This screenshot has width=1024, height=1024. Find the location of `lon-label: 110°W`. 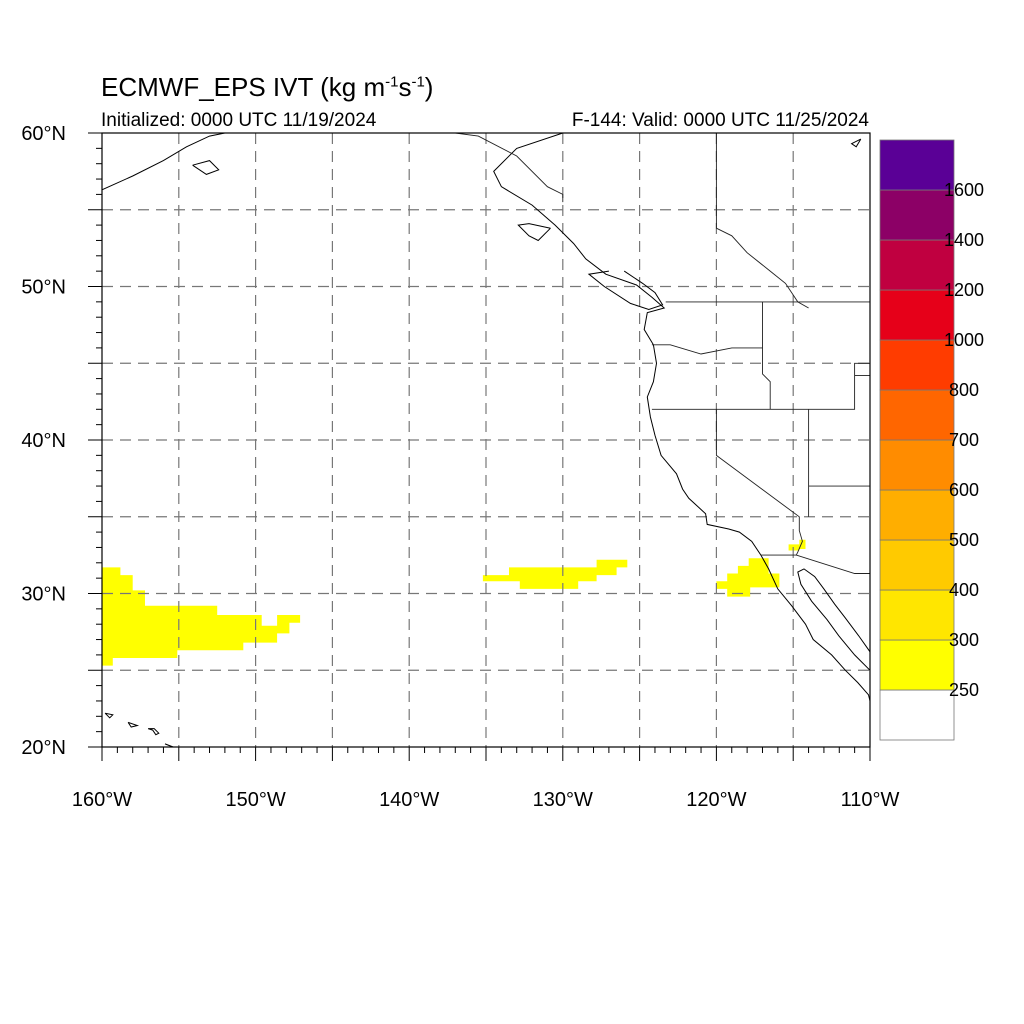

lon-label: 110°W is located at coordinates (870, 800).